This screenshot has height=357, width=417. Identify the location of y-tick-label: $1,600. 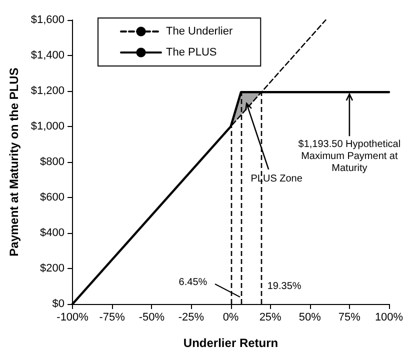
(47, 20).